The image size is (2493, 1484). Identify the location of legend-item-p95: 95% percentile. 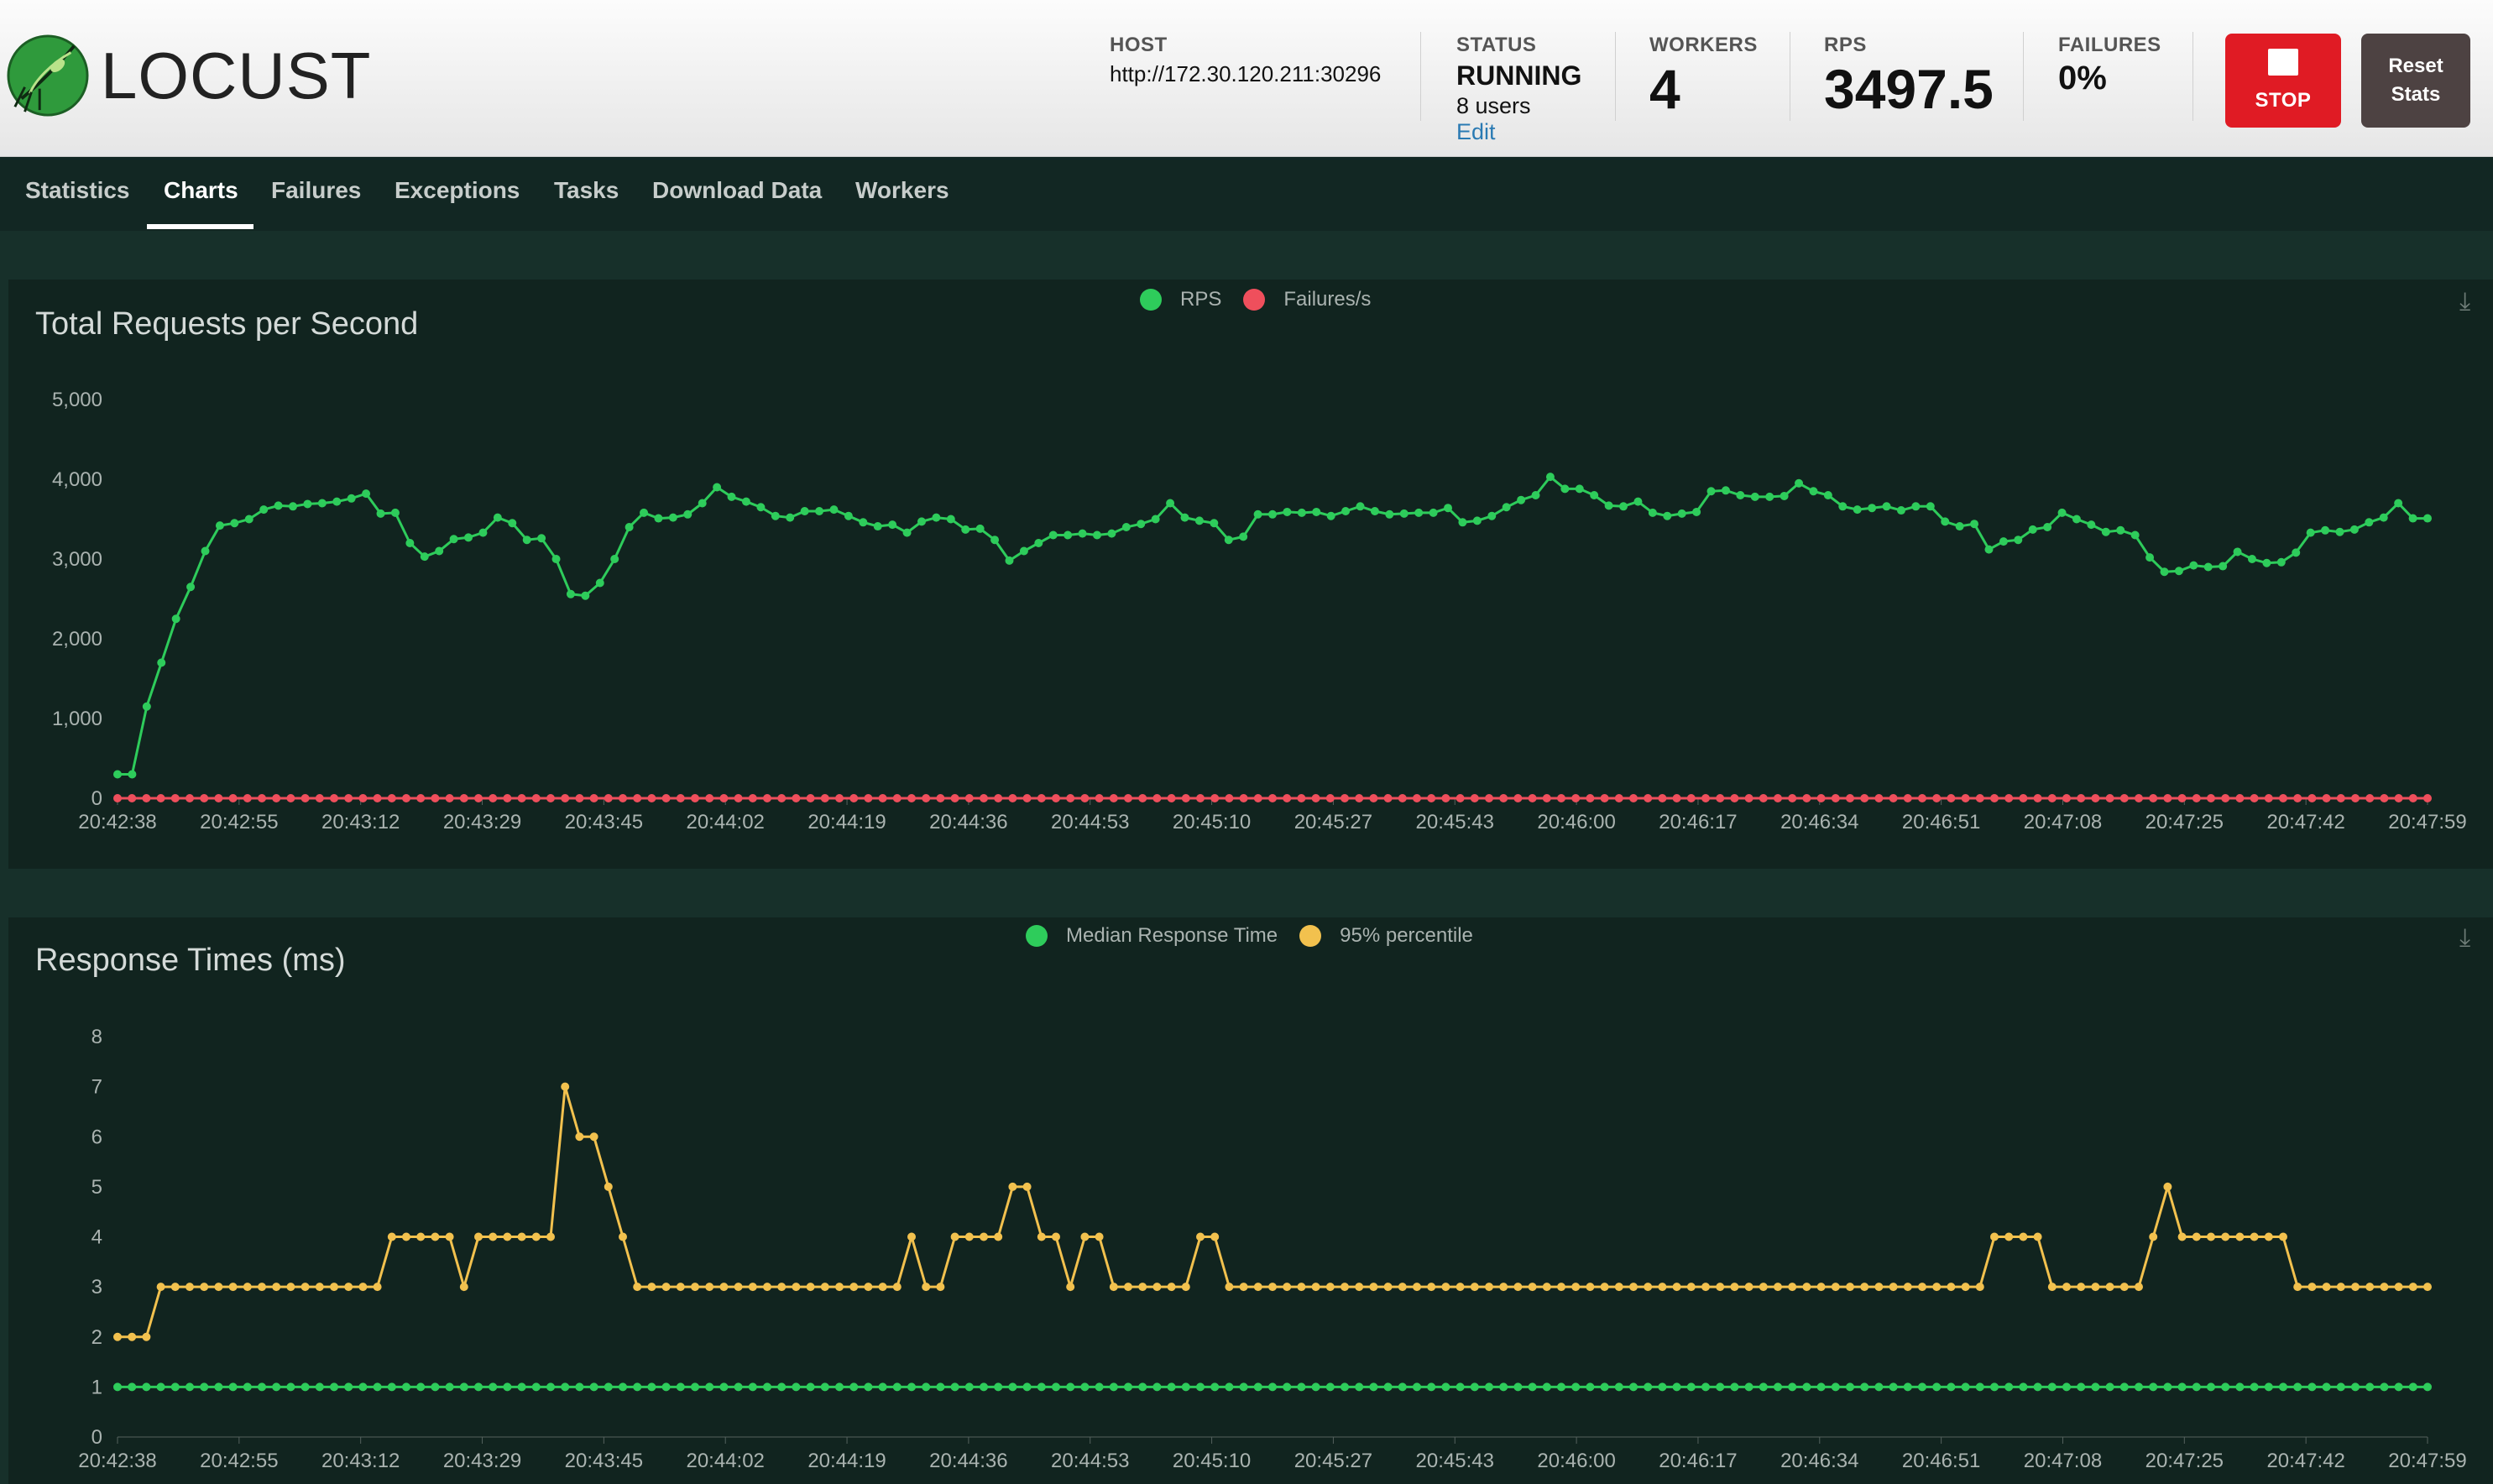
(1386, 936).